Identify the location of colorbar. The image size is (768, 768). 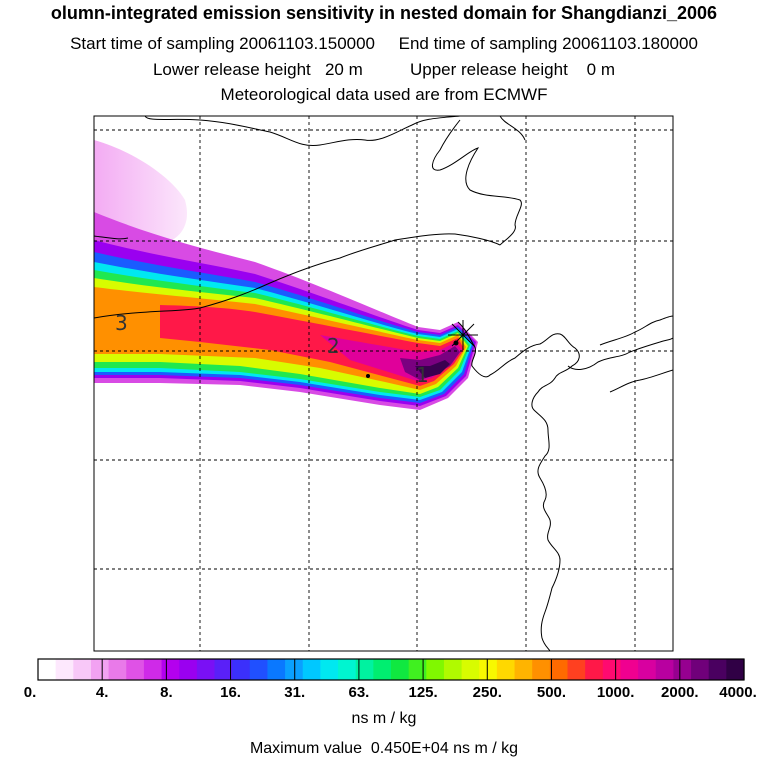
(391, 669).